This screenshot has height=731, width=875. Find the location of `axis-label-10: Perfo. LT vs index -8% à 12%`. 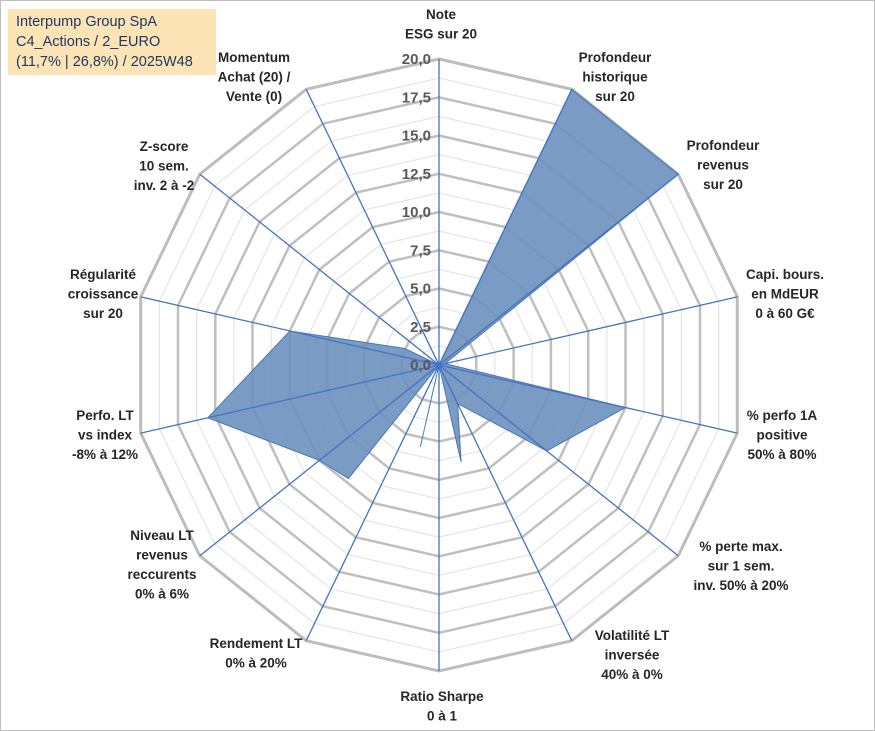

axis-label-10: Perfo. LT vs index -8% à 12% is located at coordinates (105, 435).